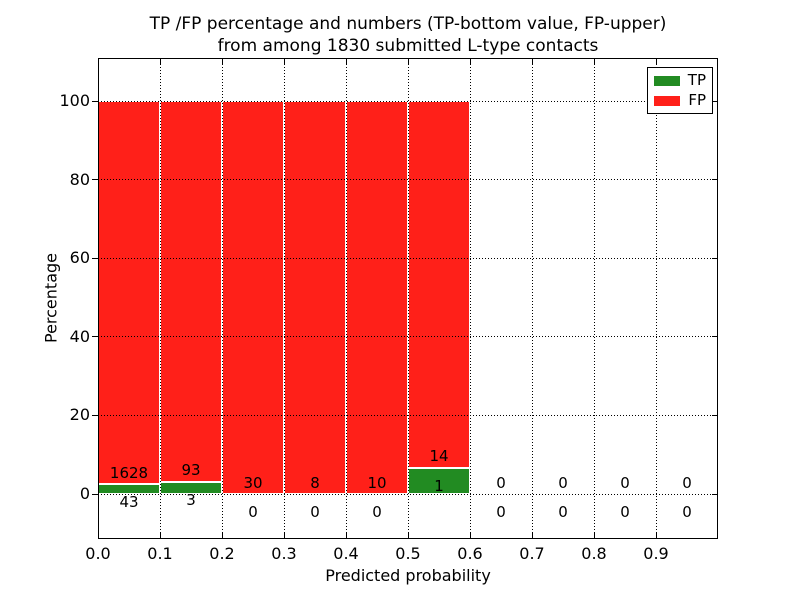 The width and height of the screenshot is (800, 600). I want to click on tp-bar-segment, so click(439, 480).